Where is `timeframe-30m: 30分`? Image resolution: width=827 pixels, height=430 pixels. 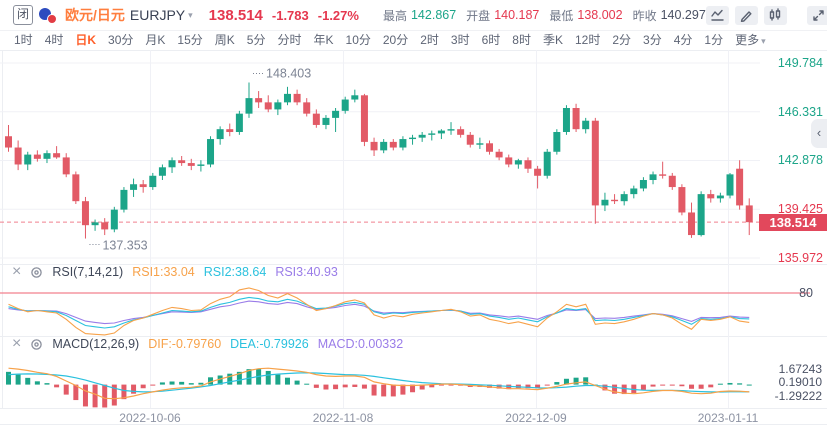
timeframe-30m: 30分 is located at coordinates (121, 40).